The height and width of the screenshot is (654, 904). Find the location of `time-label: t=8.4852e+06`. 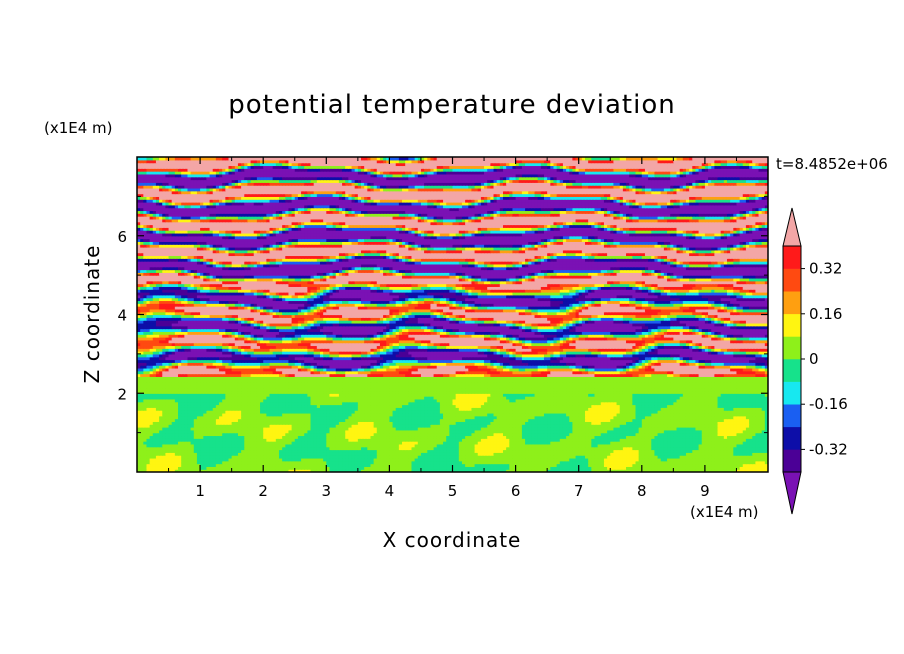

time-label: t=8.4852e+06 is located at coordinates (832, 164).